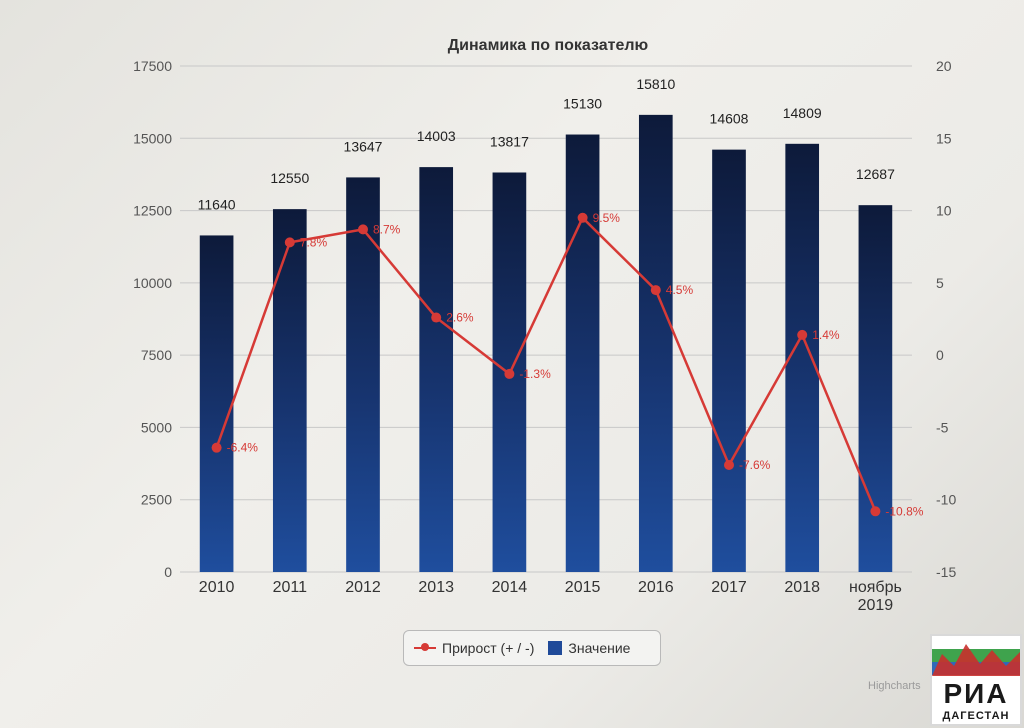 The image size is (1024, 728). I want to click on x-axis-tick-label: 2012, so click(363, 587).